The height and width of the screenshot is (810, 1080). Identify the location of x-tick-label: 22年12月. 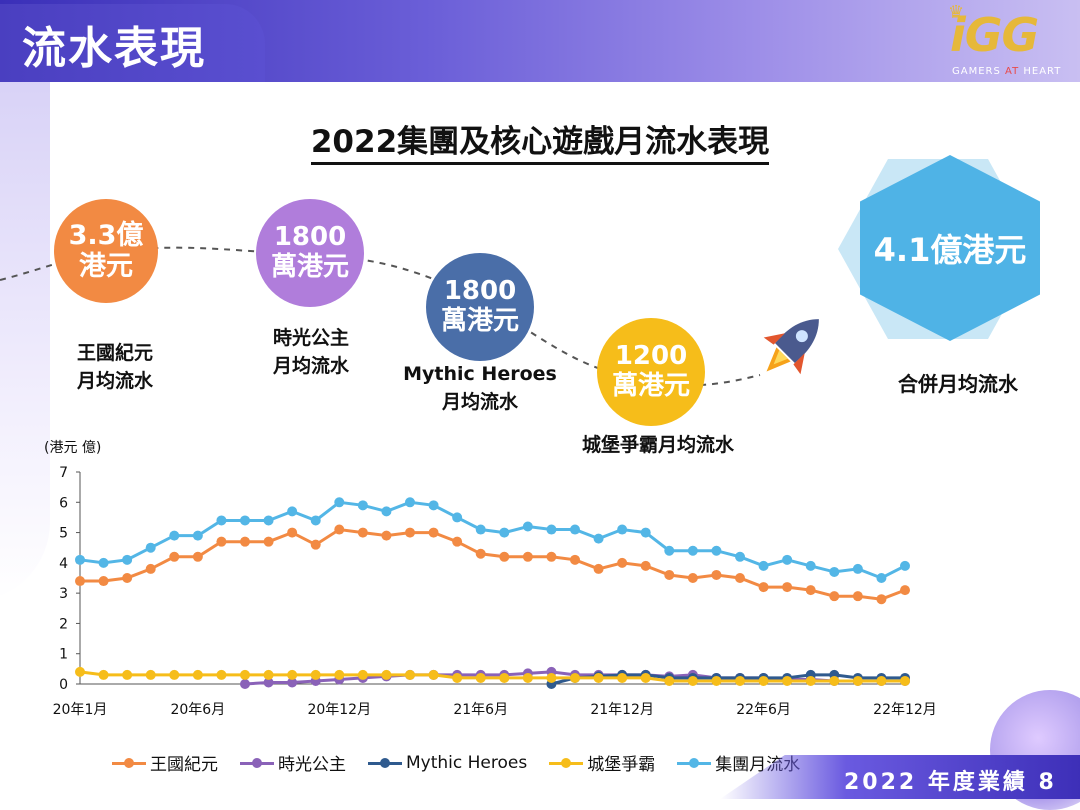
(905, 710).